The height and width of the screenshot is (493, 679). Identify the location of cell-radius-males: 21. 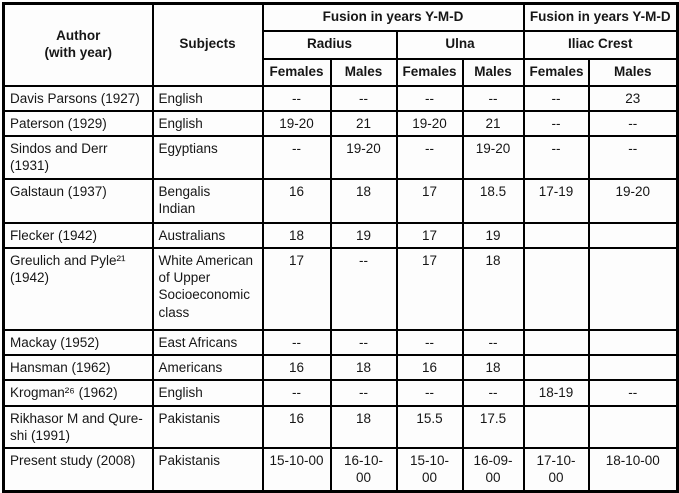
(363, 123).